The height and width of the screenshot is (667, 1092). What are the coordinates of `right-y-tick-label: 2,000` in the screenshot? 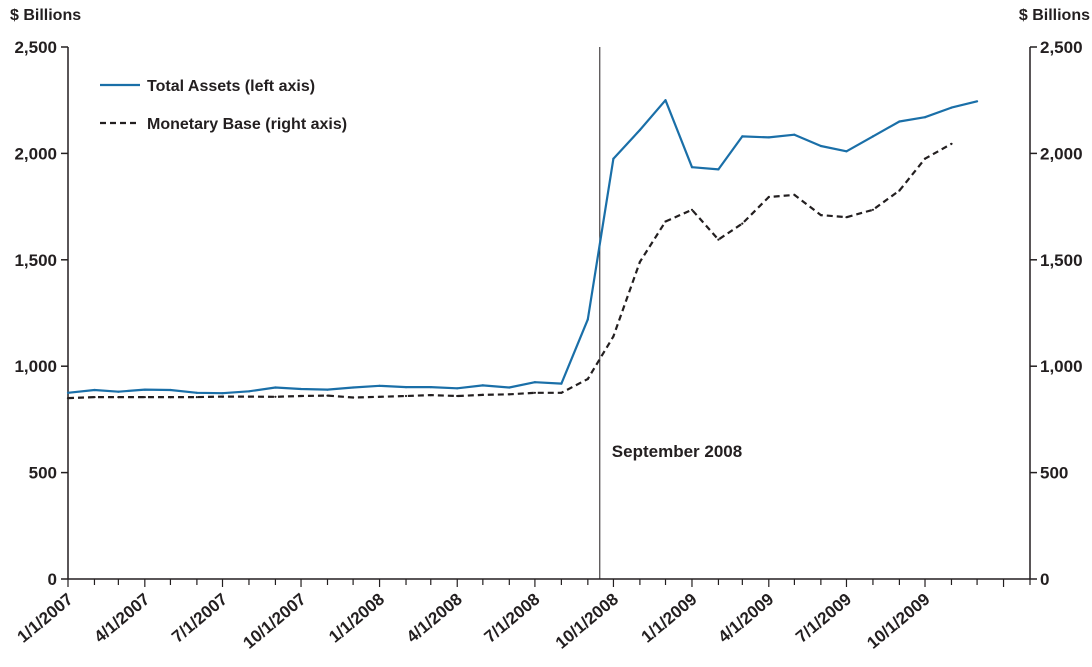 It's located at (1061, 153).